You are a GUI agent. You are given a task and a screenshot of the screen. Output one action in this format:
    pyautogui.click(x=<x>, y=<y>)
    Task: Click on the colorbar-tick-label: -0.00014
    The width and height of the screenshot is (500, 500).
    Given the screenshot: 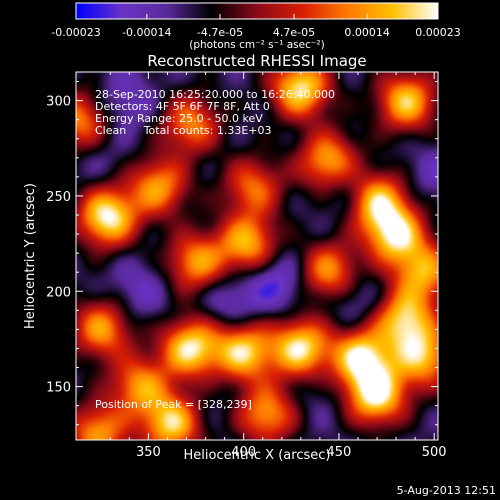 What is the action you would take?
    pyautogui.click(x=146, y=32)
    